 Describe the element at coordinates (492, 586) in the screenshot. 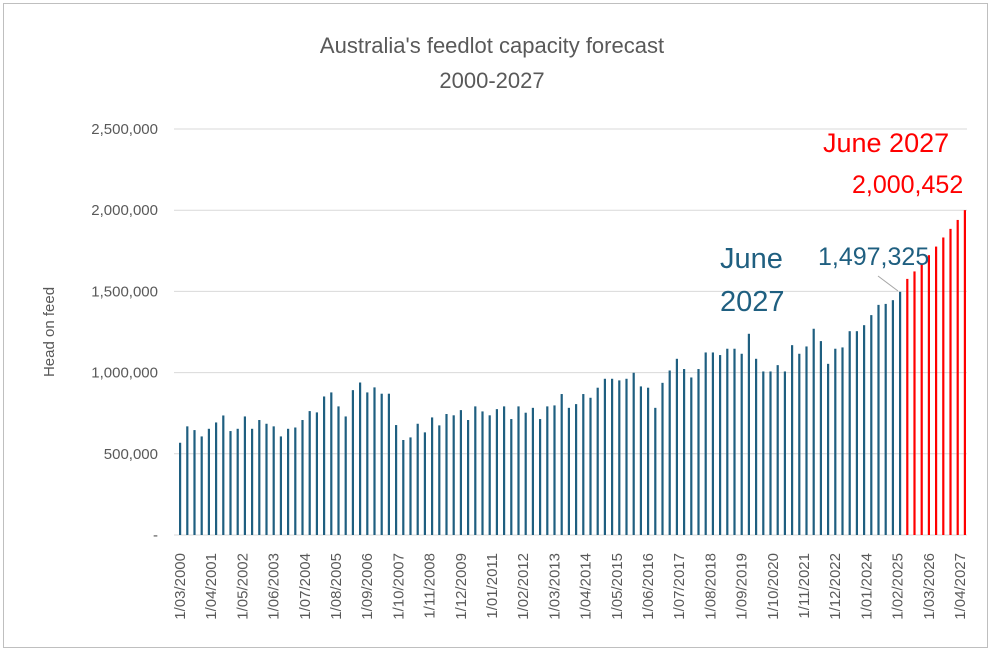

I see `x-tick-label: 1/01/2011` at that location.